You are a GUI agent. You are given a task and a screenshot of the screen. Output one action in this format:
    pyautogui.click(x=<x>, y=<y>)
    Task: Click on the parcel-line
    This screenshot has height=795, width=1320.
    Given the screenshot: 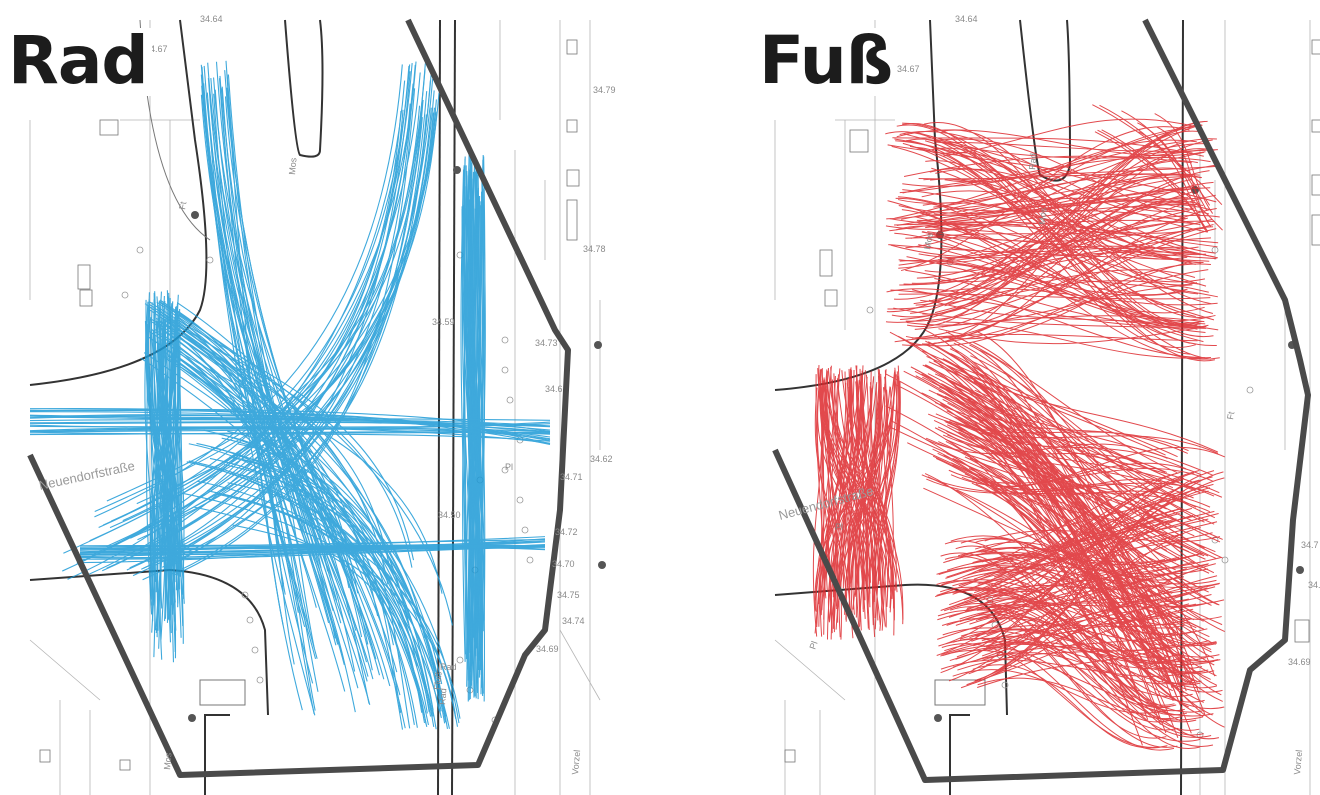 What is the action you would take?
    pyautogui.click(x=580, y=665)
    